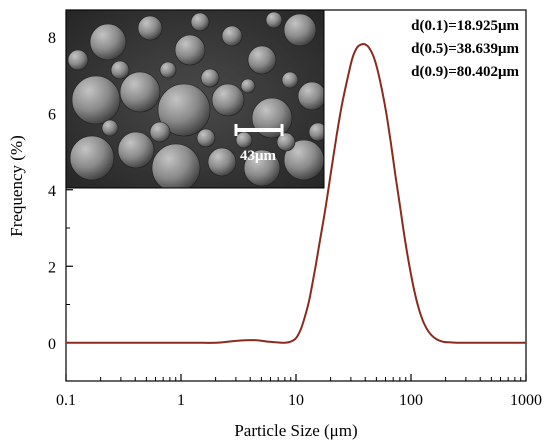 The height and width of the screenshot is (444, 550). Describe the element at coordinates (181, 400) in the screenshot. I see `x-tick-label: 1` at that location.